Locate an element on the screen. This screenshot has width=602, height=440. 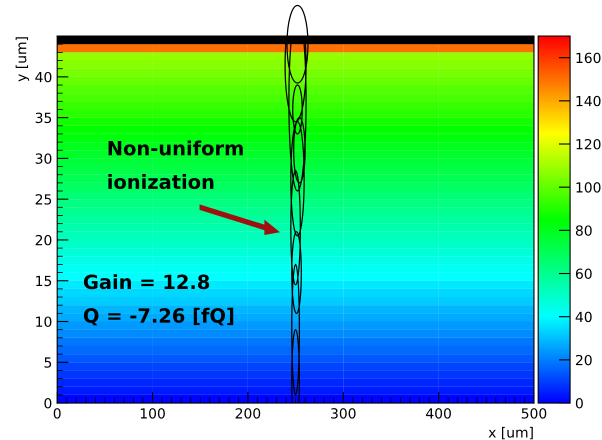
color-bar-label: 20 is located at coordinates (584, 360).